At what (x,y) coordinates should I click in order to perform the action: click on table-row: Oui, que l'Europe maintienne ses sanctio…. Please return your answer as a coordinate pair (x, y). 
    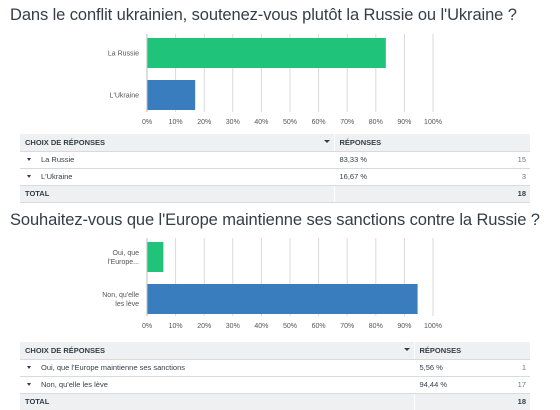
    Looking at the image, I should click on (275, 368).